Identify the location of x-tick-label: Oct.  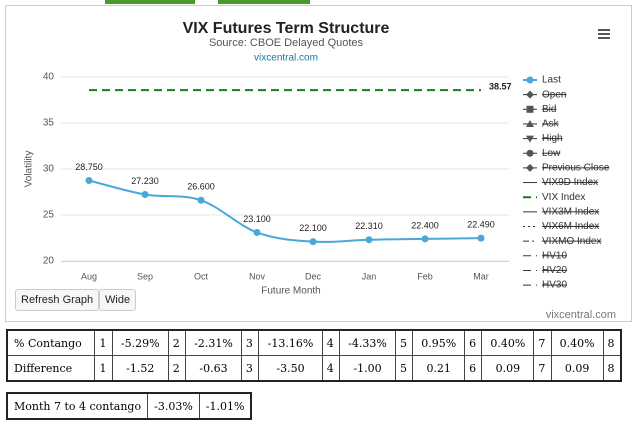
(201, 276).